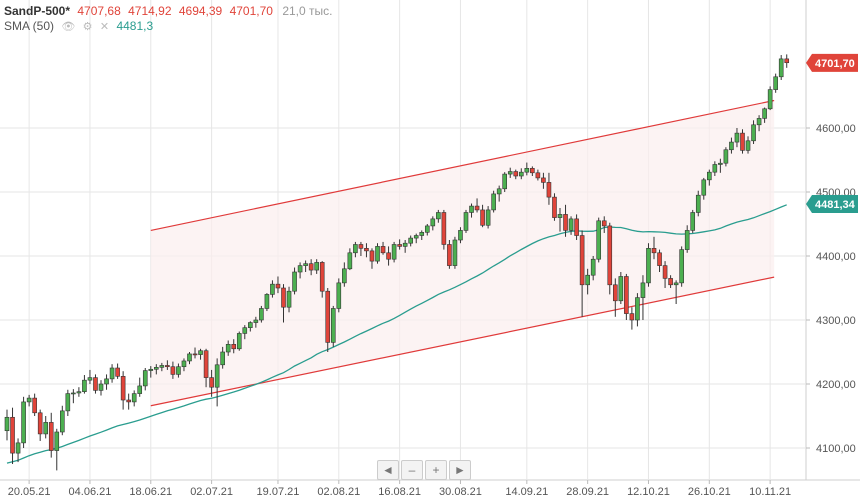 The image size is (860, 500). What do you see at coordinates (388, 470) in the screenshot?
I see `scroll-left-button: ◄` at bounding box center [388, 470].